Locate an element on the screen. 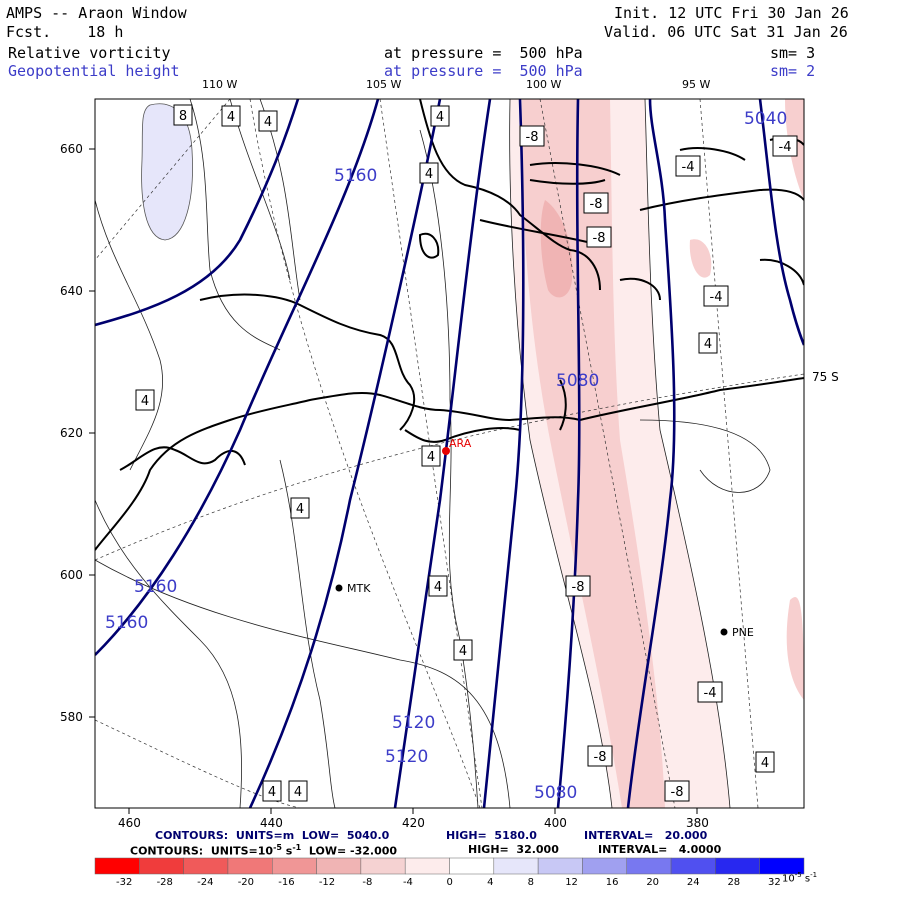 Image resolution: width=900 pixels, height=900 pixels. y-tick-marks is located at coordinates (92, 433).